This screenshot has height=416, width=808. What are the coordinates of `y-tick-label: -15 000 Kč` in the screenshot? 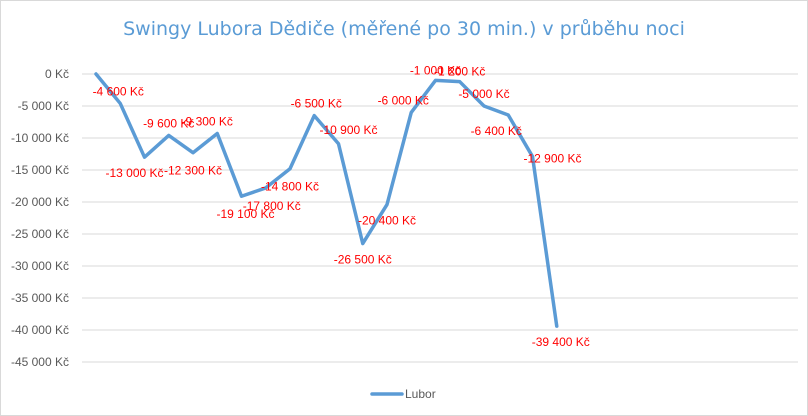 It's located at (40, 170).